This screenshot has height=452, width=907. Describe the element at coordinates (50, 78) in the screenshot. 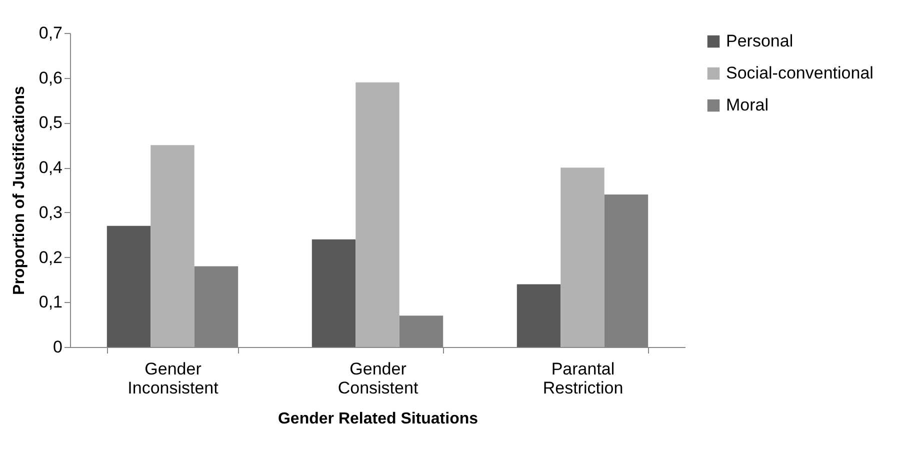

I see `y-tick-label: 0,6` at that location.